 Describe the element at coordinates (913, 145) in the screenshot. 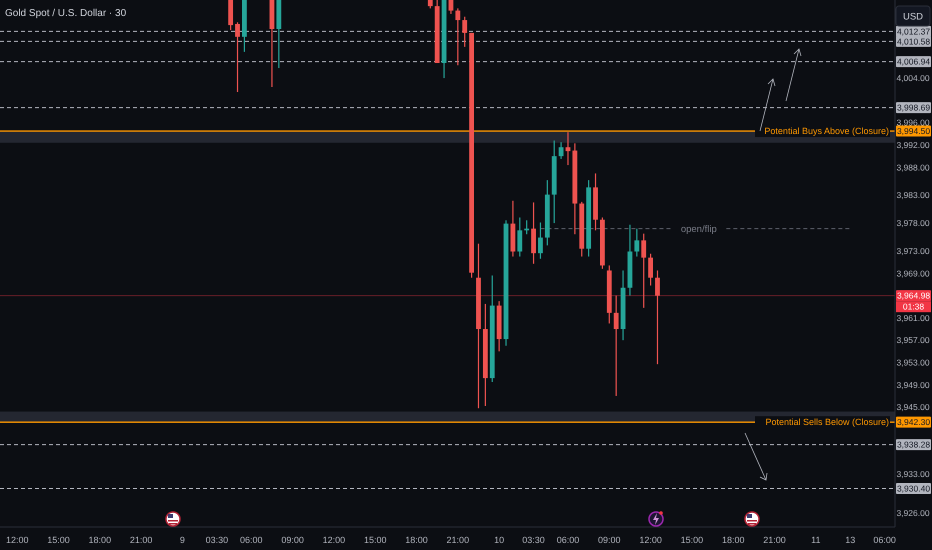

I see `y-tick-label: 3,992.00` at that location.